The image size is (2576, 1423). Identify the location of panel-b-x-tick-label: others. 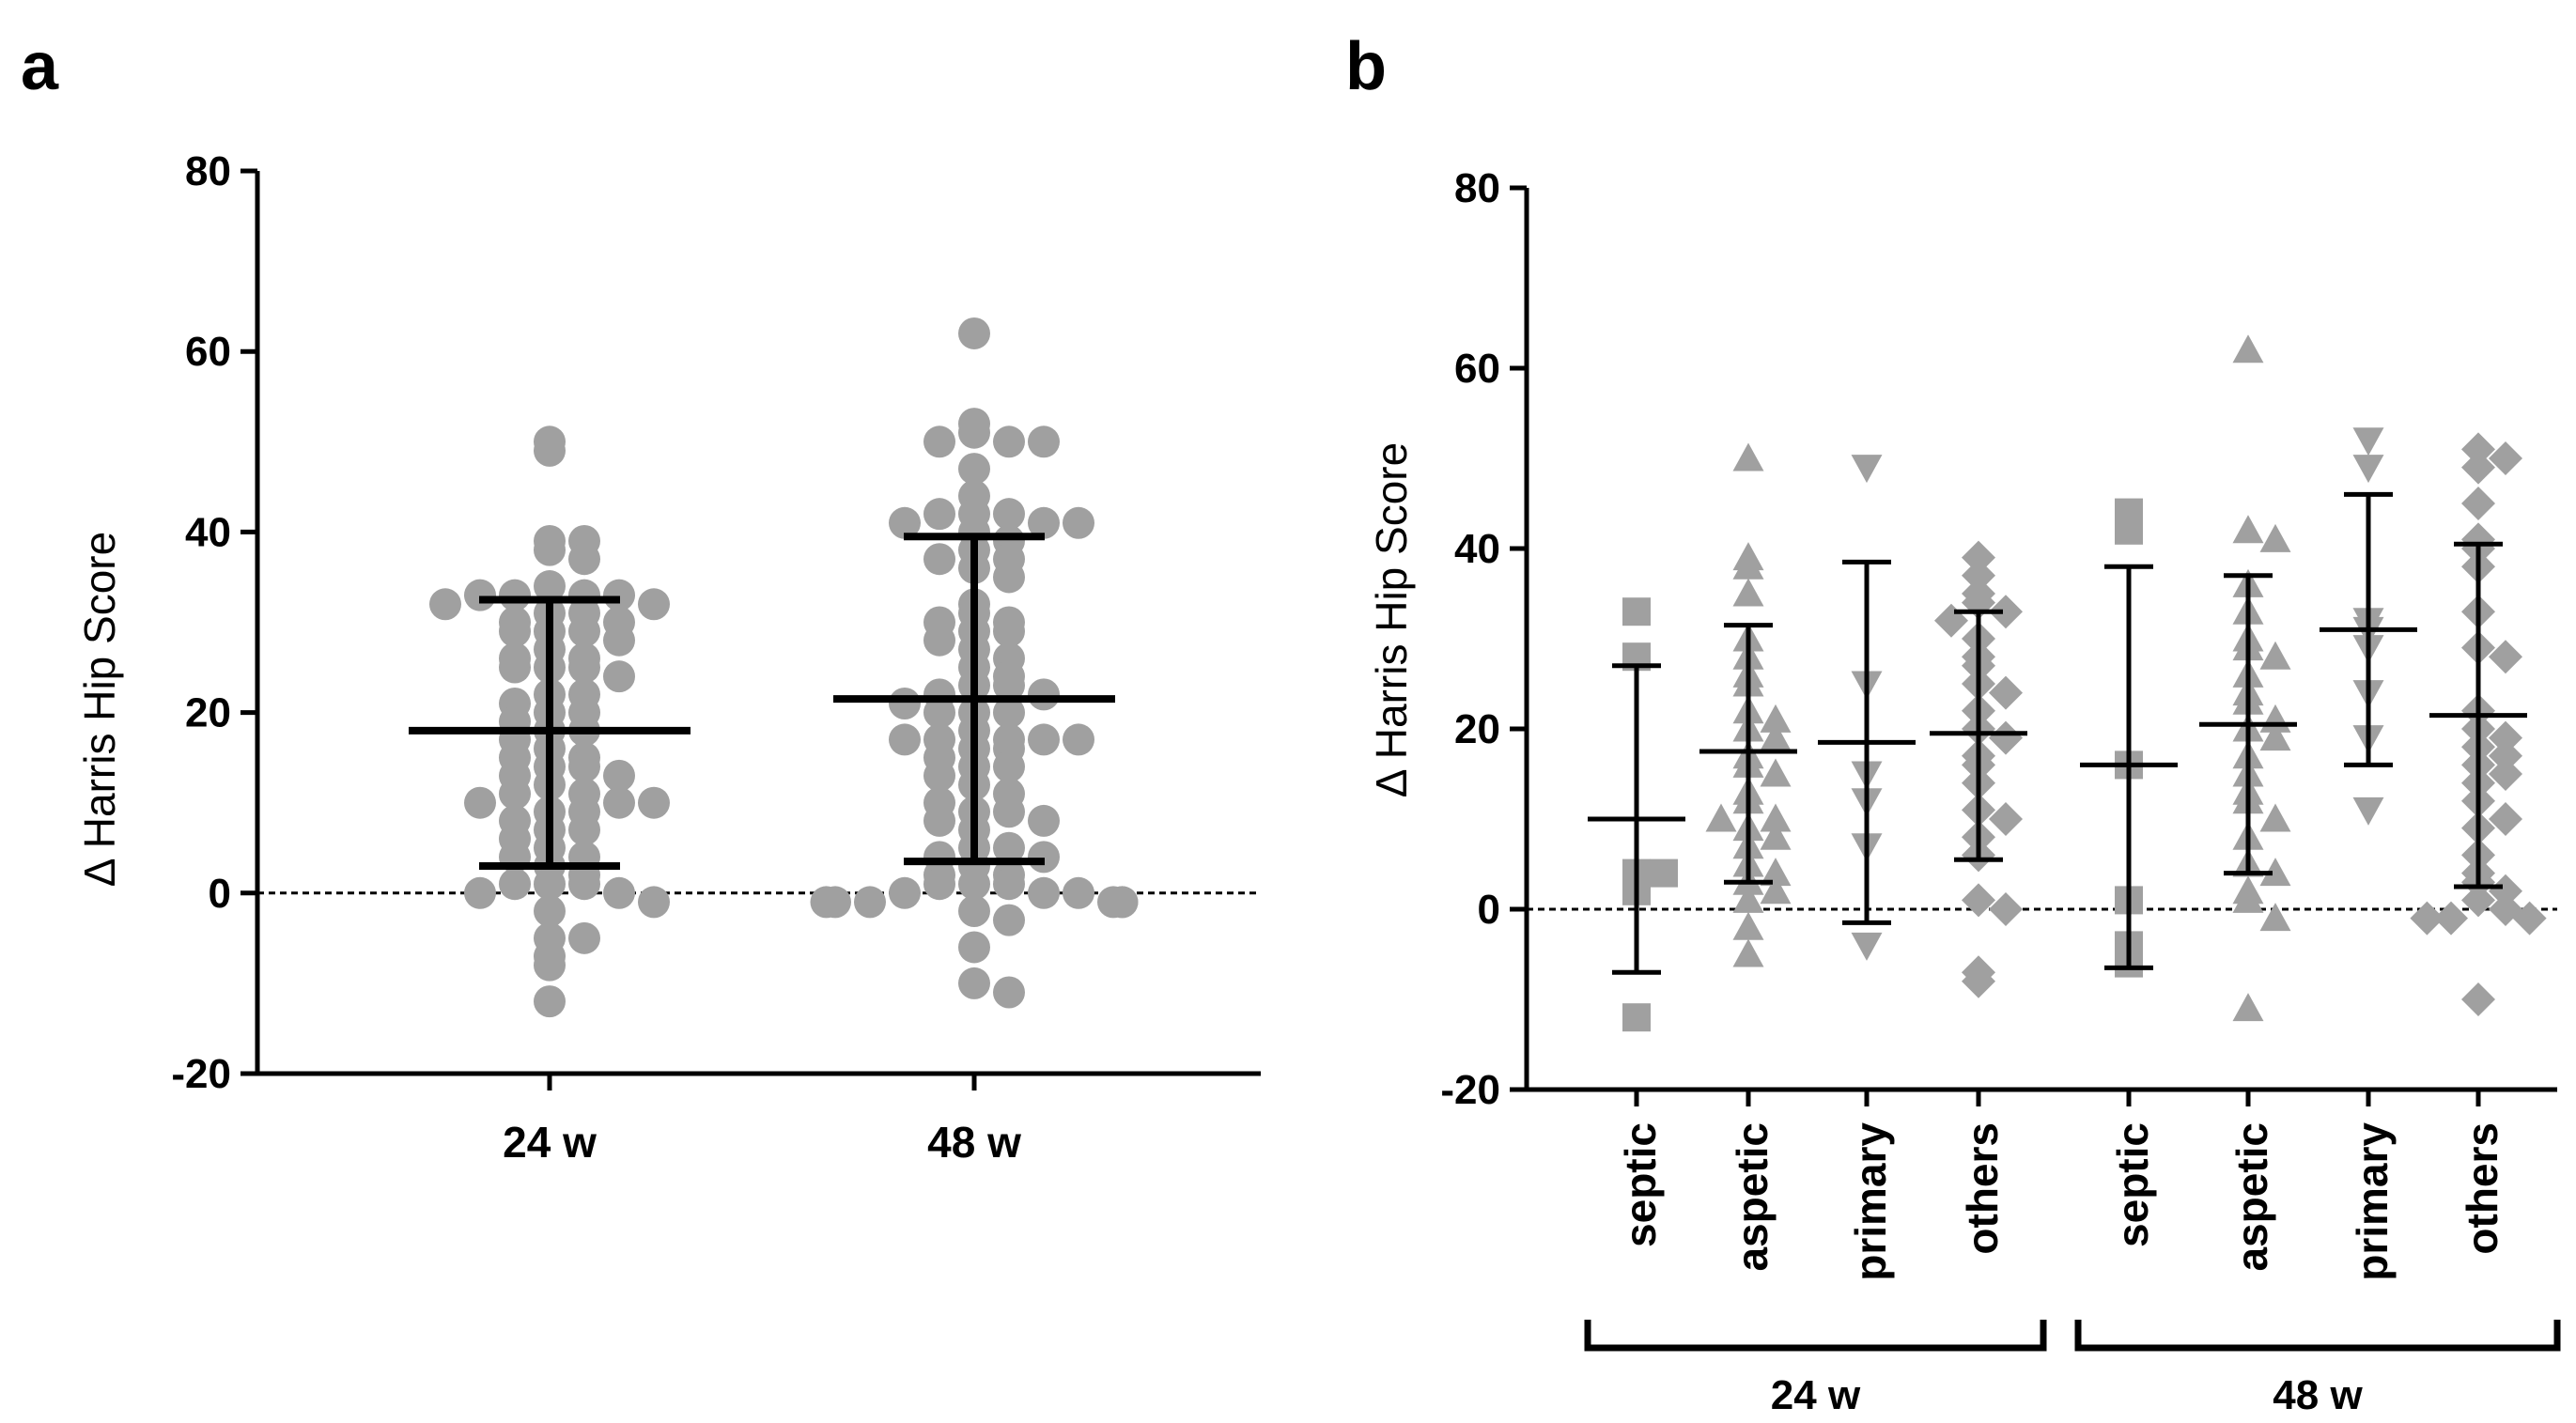
(2482, 1189).